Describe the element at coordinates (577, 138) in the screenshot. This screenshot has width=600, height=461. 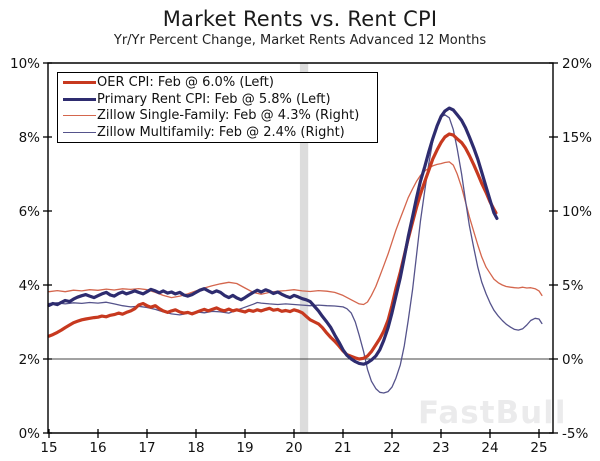
I see `right-axis-tick-label: 15%` at that location.